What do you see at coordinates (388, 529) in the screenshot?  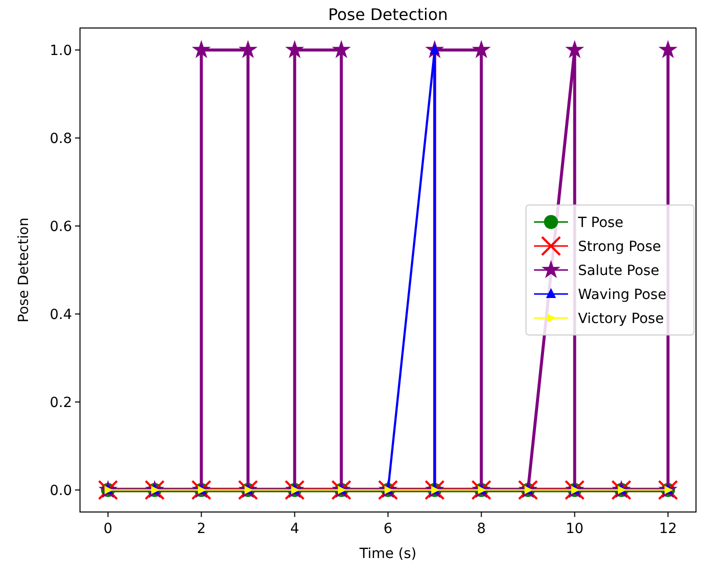 I see `x-tick-label: 6` at bounding box center [388, 529].